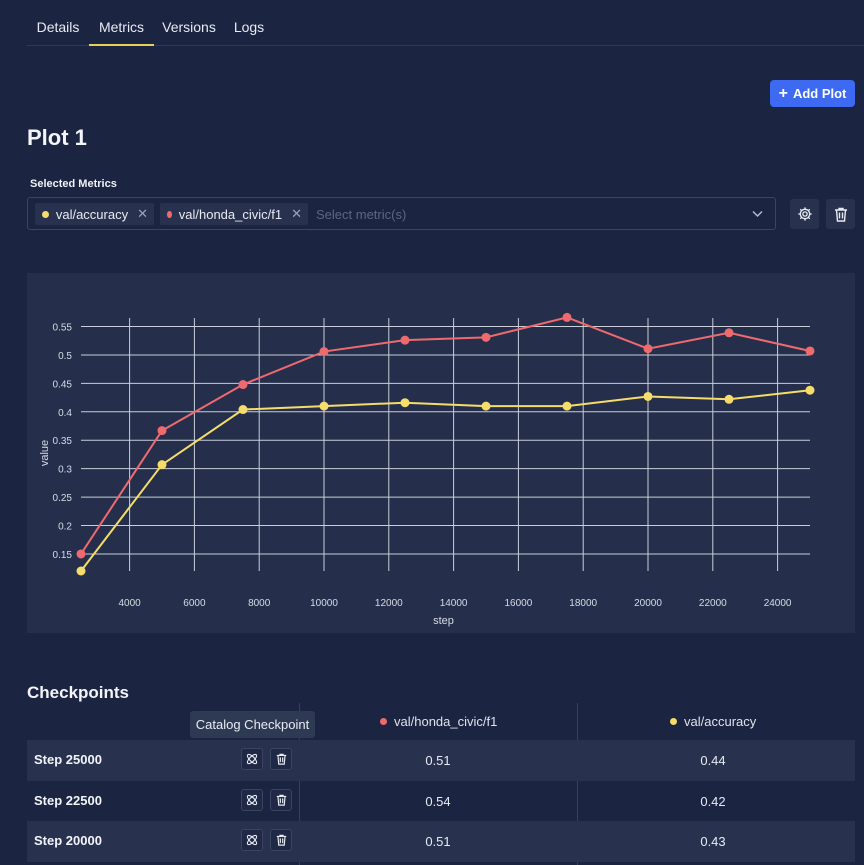 Image resolution: width=864 pixels, height=865 pixels. What do you see at coordinates (65, 470) in the screenshot?
I see `y-tick-label: 0.3` at bounding box center [65, 470].